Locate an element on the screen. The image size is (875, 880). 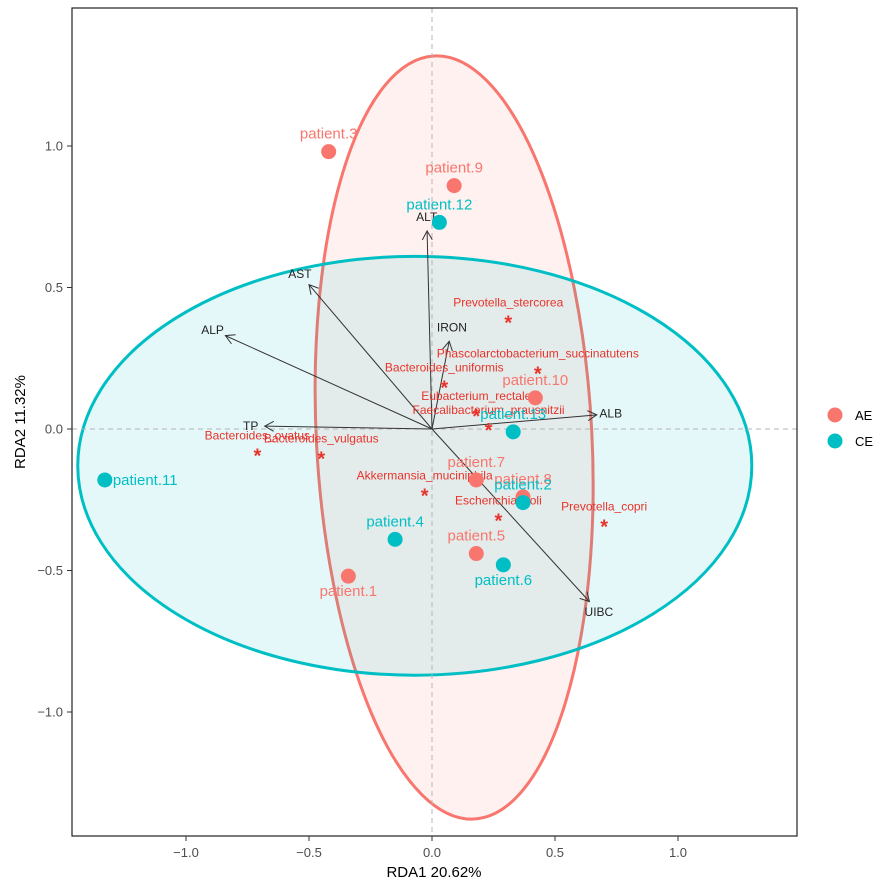
point-label-patient-6: patient.6 is located at coordinates (504, 580).